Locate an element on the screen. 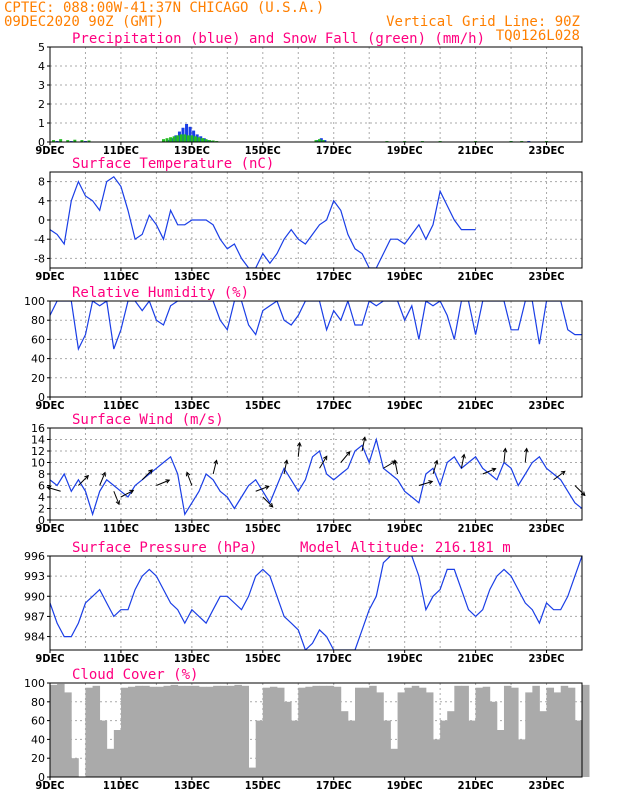  temp-ytick-label: 8 is located at coordinates (41, 182).